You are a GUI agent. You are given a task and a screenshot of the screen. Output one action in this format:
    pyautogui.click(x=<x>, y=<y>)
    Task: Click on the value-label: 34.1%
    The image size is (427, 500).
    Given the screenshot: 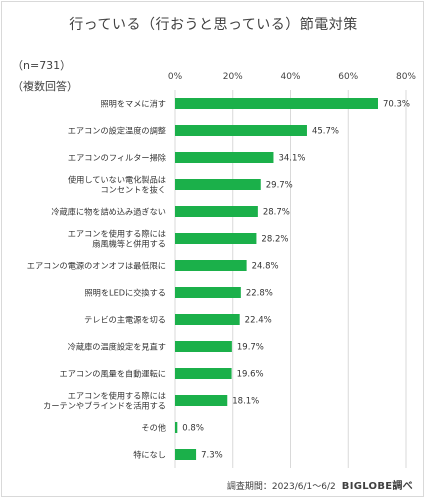 What is the action you would take?
    pyautogui.click(x=291, y=159)
    